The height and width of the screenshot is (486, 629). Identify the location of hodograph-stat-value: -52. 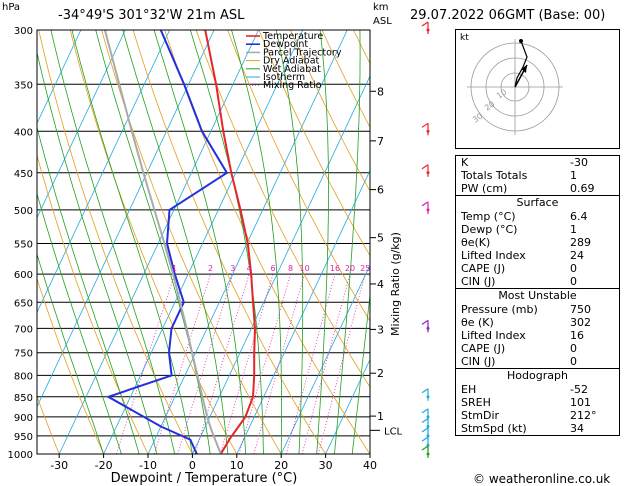
(579, 389).